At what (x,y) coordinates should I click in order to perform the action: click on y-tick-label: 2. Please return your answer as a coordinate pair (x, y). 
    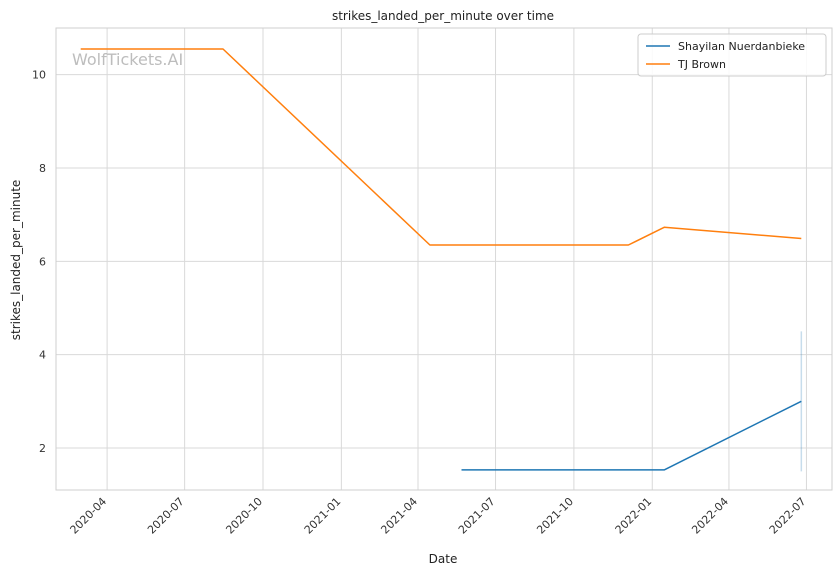
    Looking at the image, I should click on (42, 448).